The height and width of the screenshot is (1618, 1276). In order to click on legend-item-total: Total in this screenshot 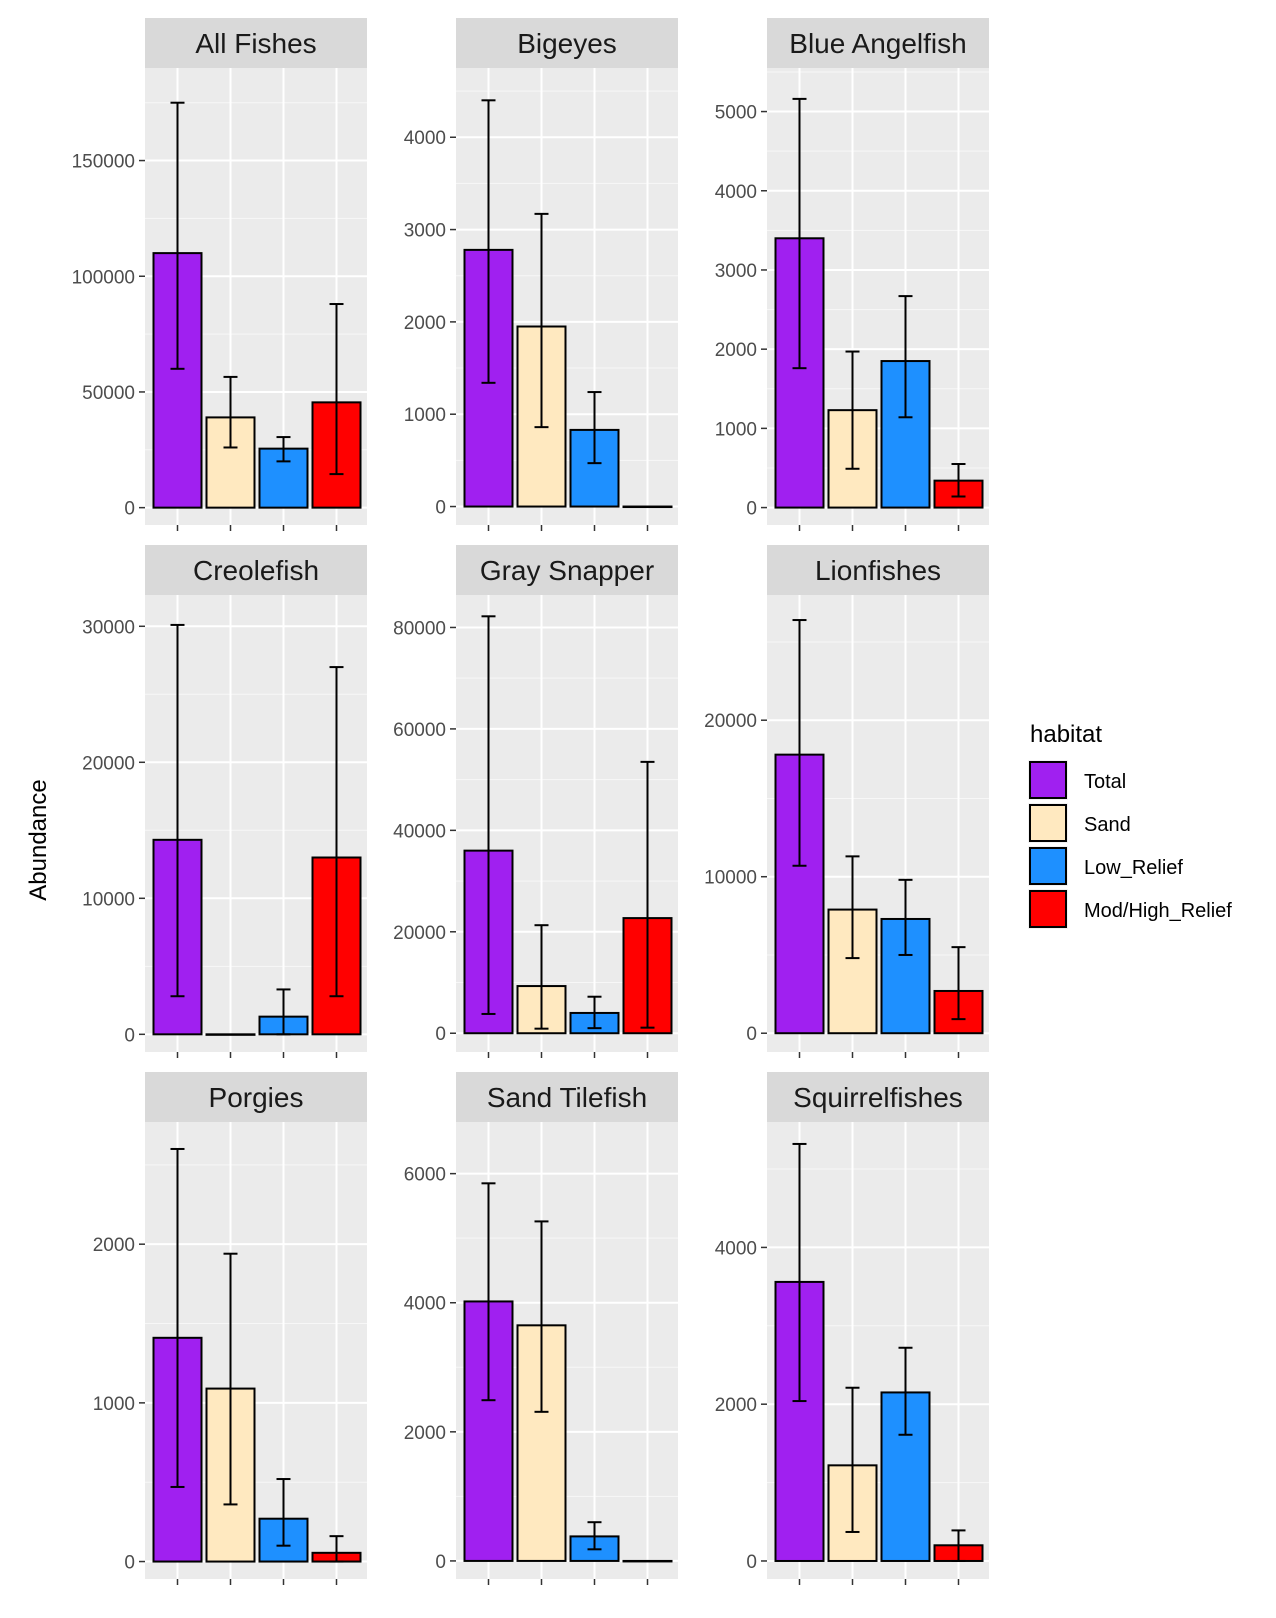, I will do `click(1077, 780)`.